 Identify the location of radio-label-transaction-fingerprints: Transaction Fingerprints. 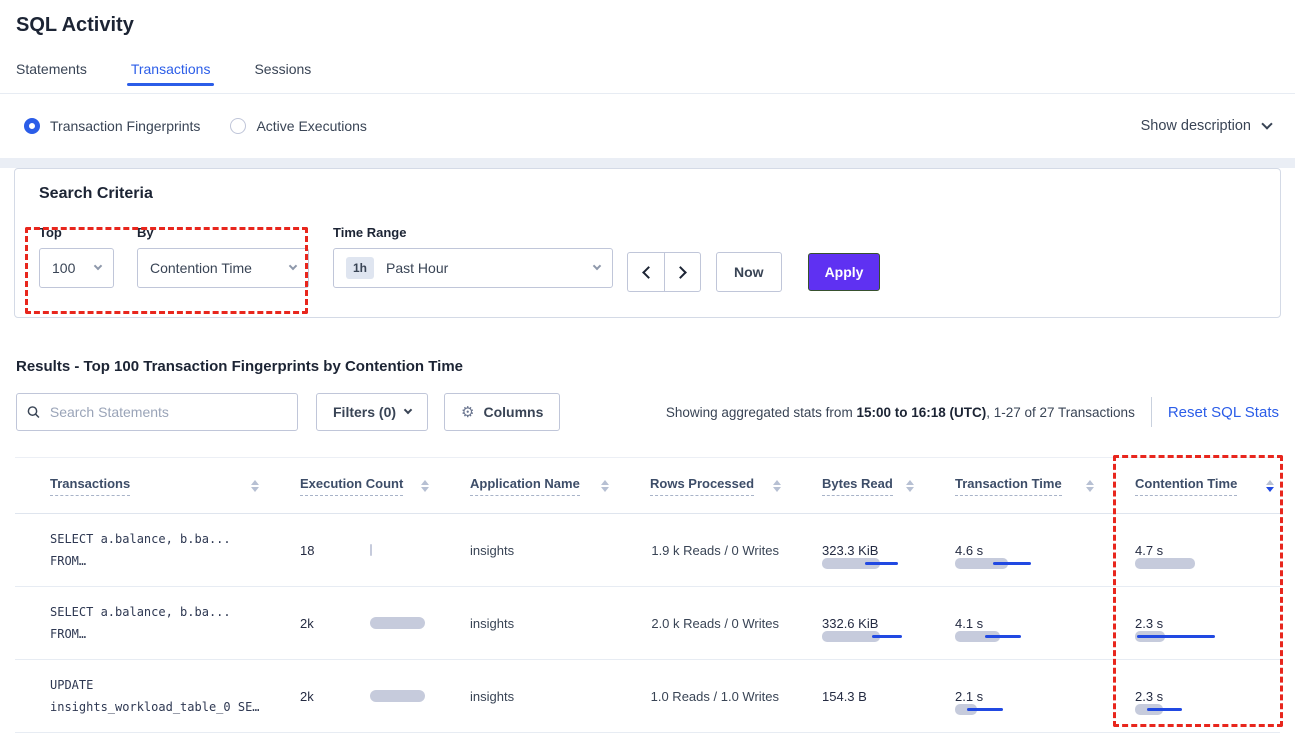
(125, 126).